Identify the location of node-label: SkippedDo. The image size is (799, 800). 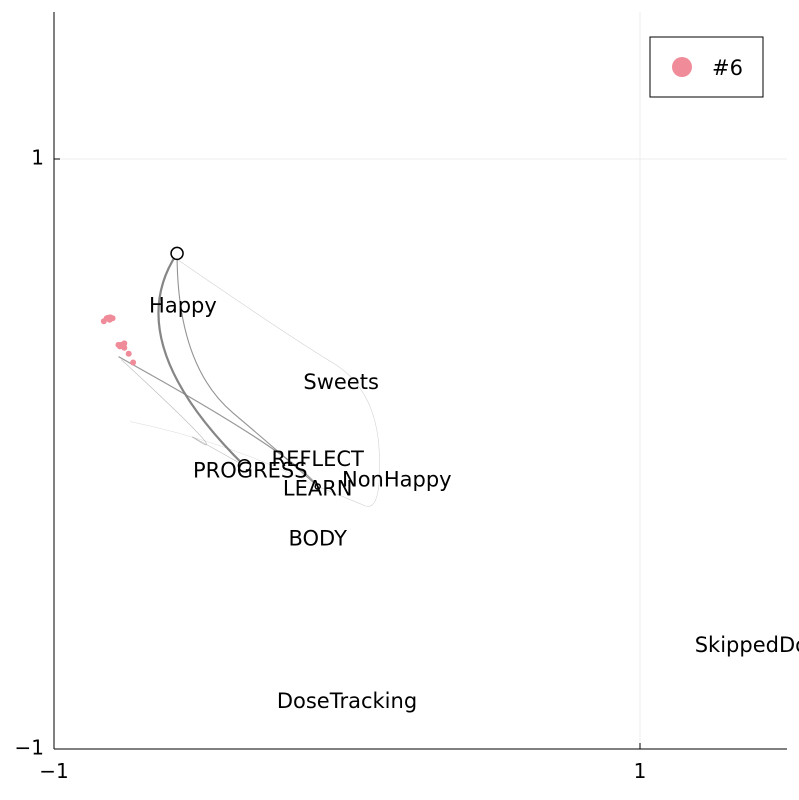
(747, 645).